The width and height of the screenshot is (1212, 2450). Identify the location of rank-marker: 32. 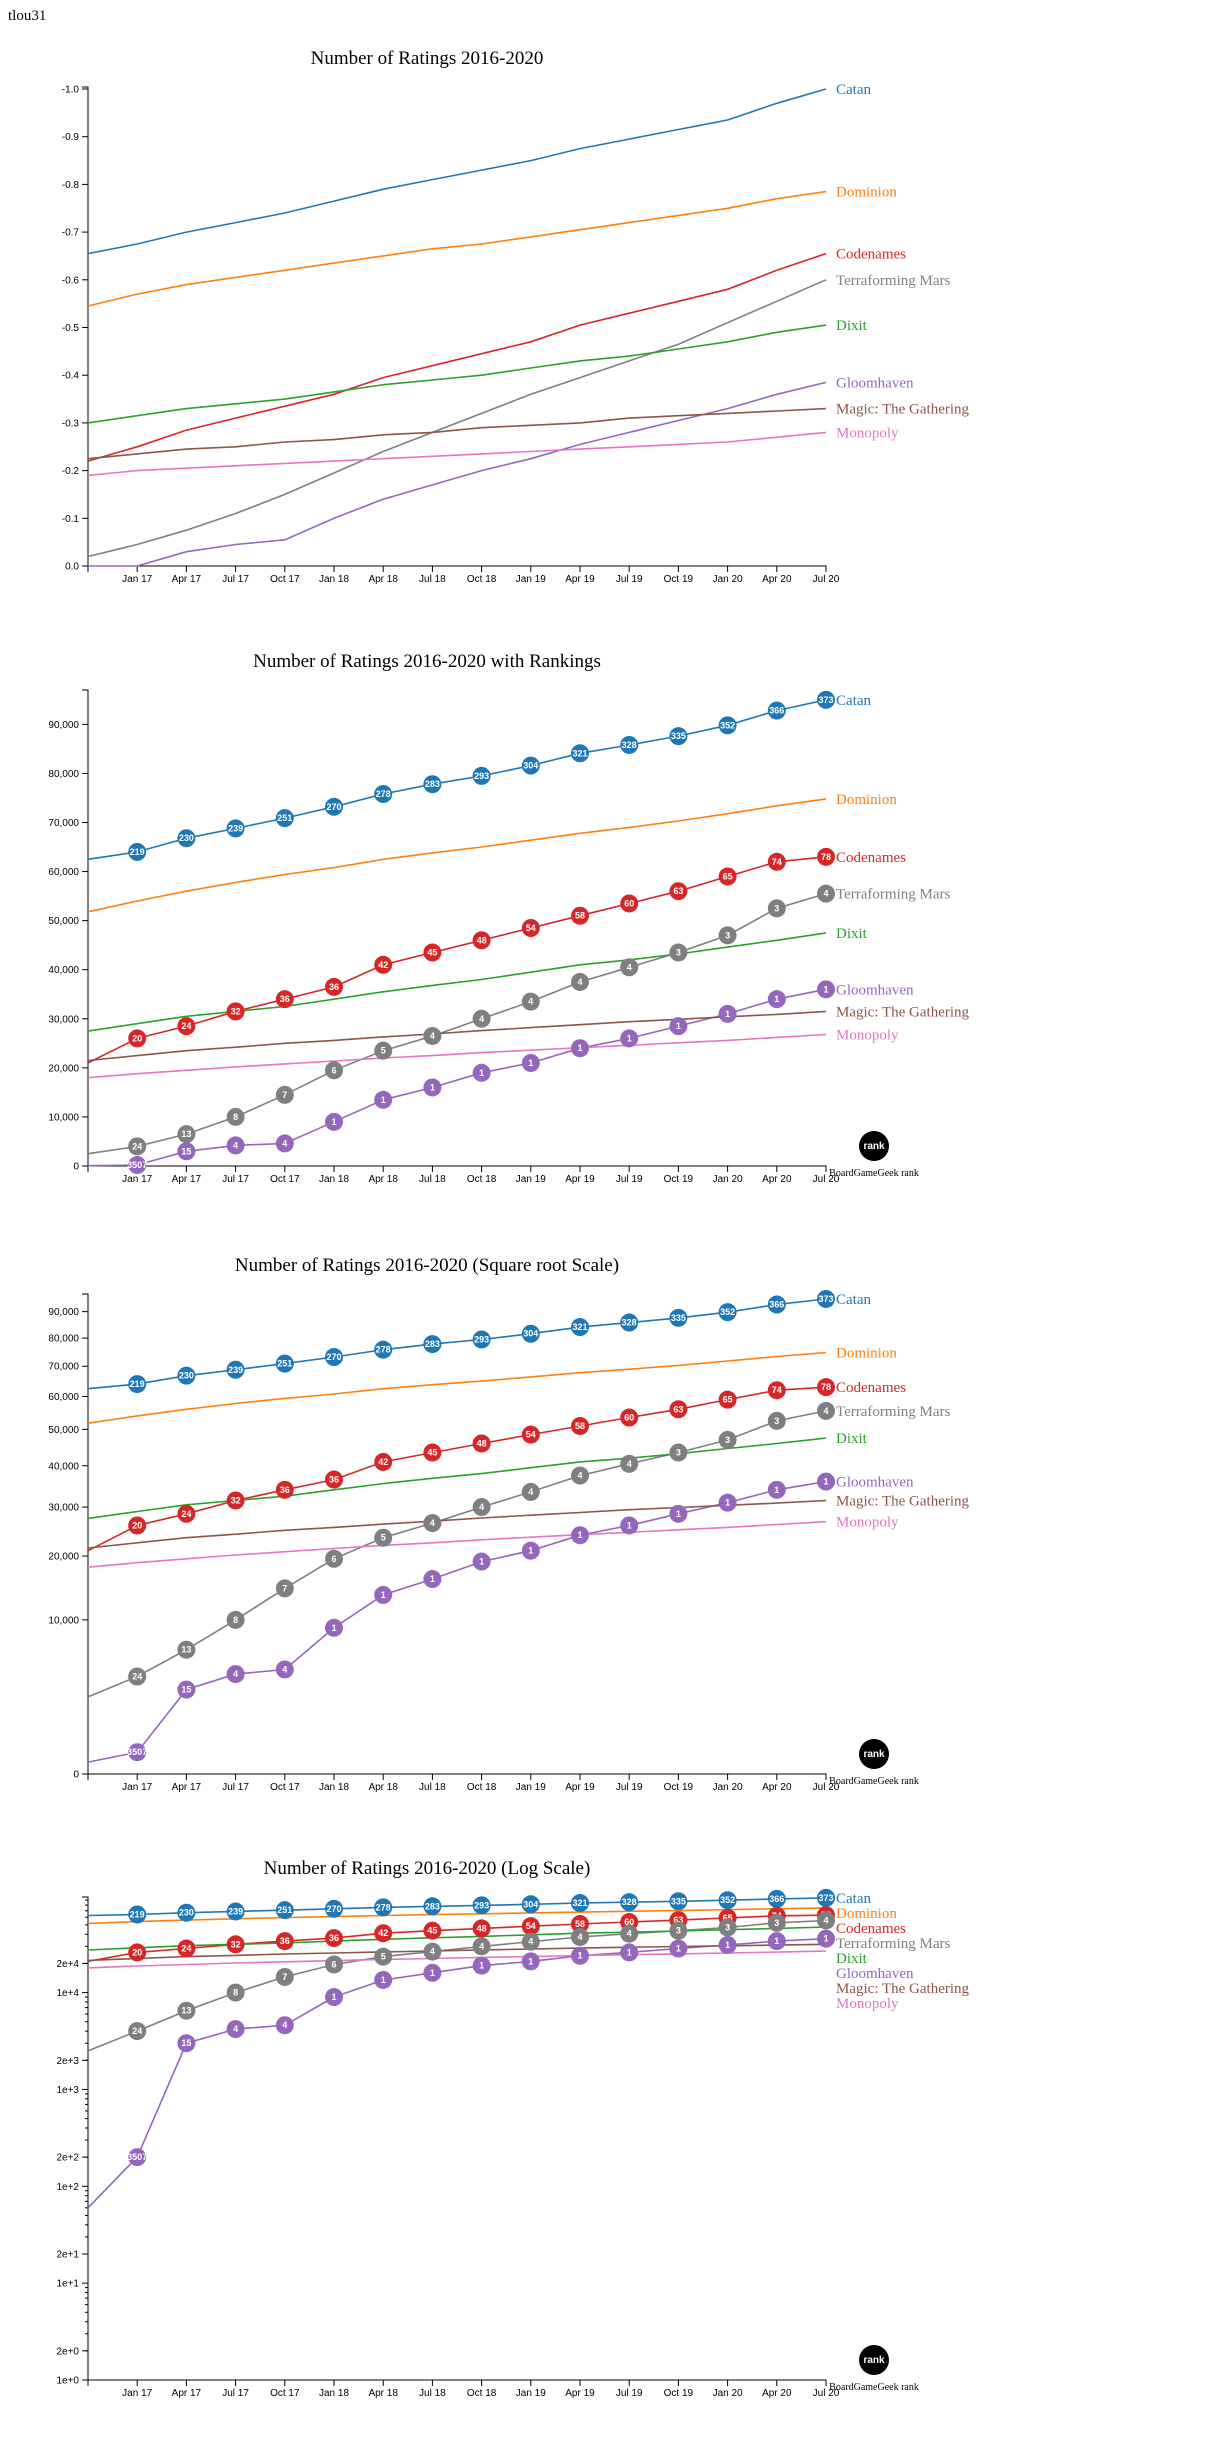
(235, 1944).